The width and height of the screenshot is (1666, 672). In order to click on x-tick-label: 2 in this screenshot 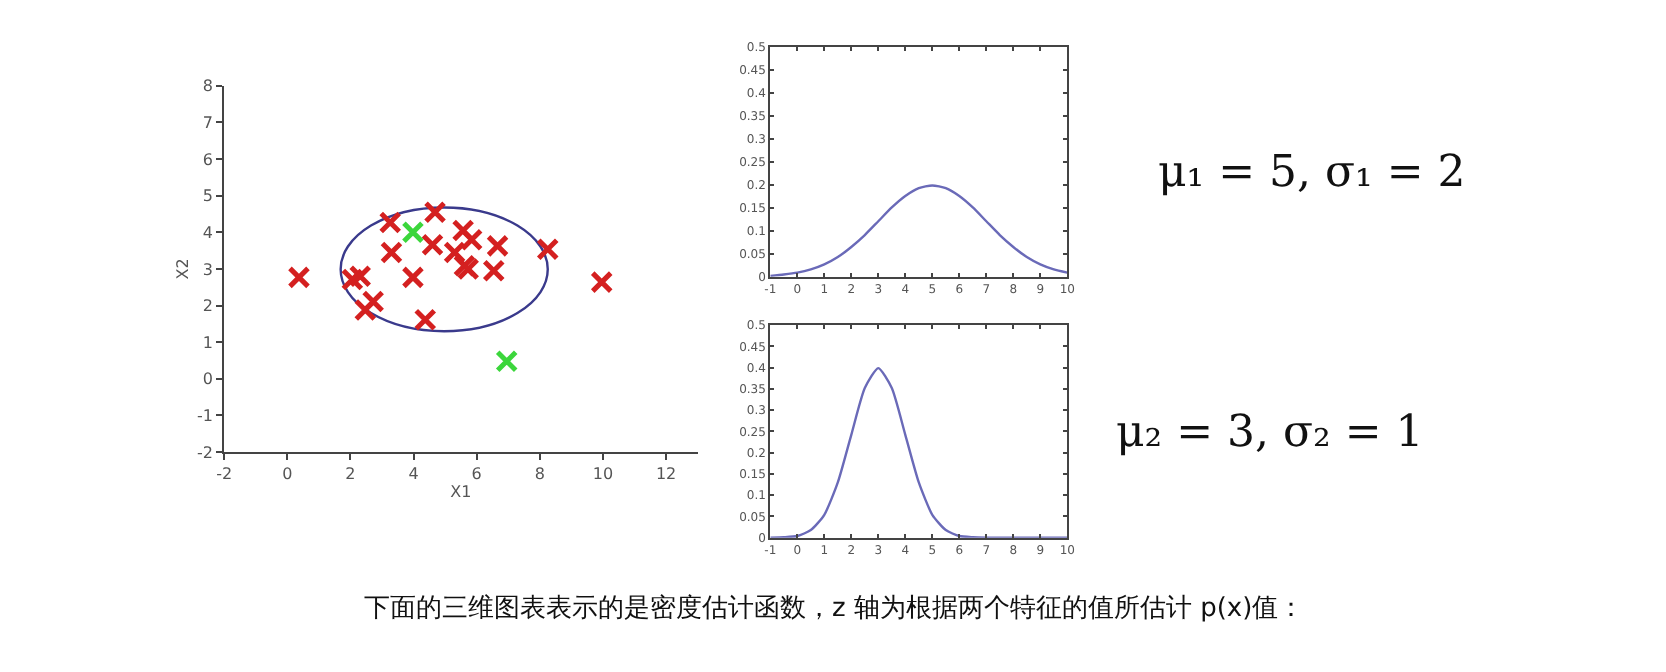, I will do `click(350, 474)`.